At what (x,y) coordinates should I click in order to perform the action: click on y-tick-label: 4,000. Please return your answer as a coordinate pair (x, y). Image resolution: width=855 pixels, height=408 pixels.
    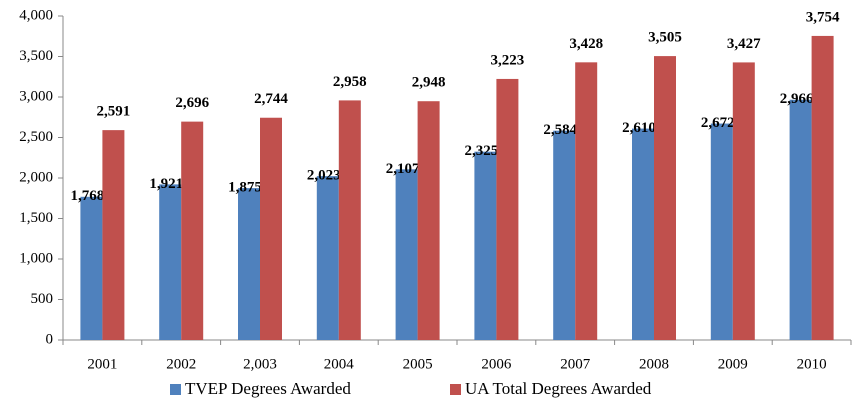
    Looking at the image, I should click on (36, 15).